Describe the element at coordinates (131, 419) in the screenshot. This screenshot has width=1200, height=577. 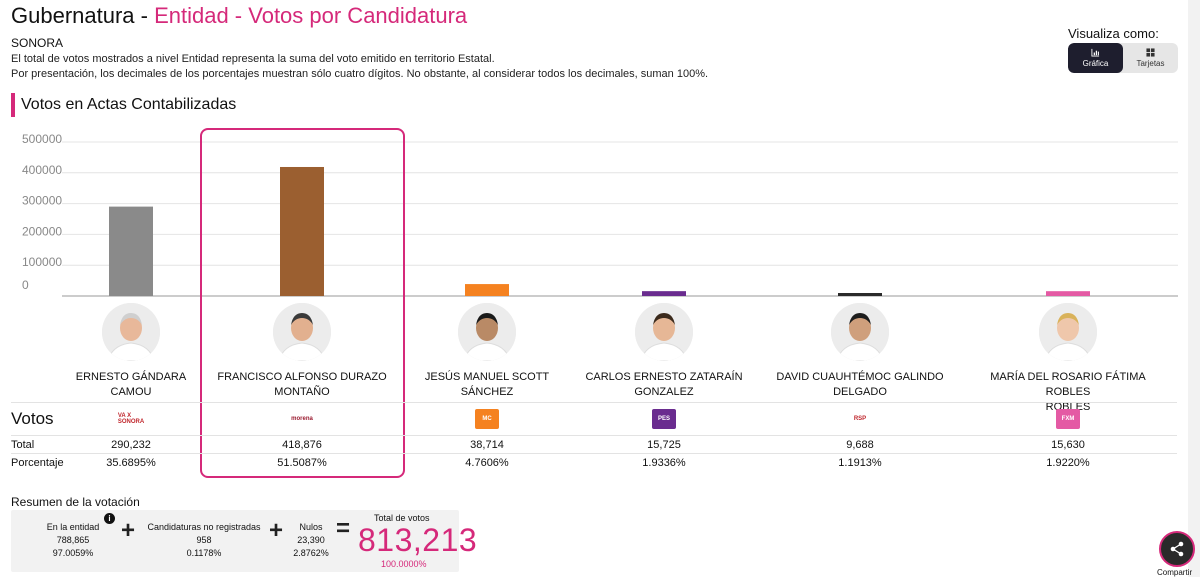
I see `va-x-sonora-icon: VA X SONORA` at that location.